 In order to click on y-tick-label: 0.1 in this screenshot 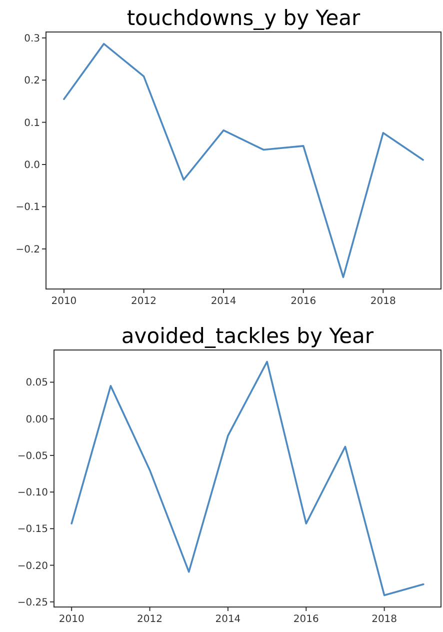, I will do `click(32, 123)`.